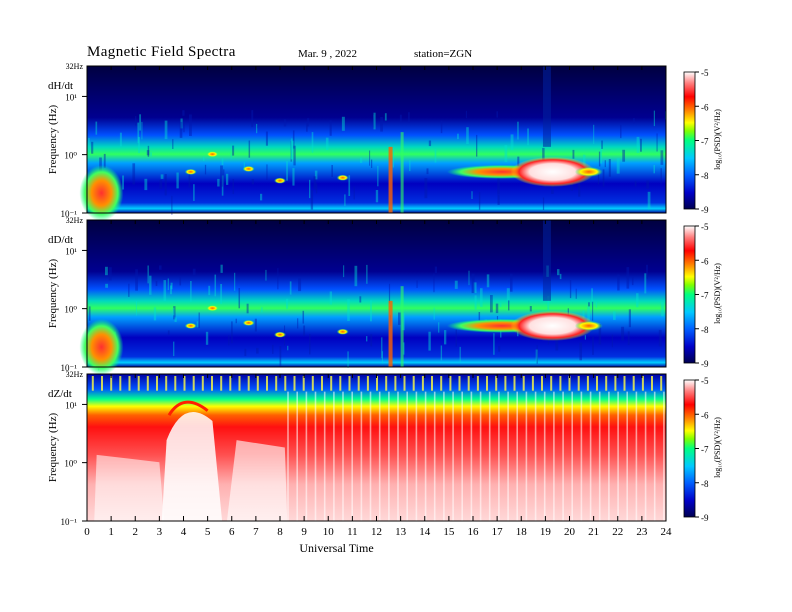  What do you see at coordinates (642, 532) in the screenshot?
I see `x-tick-label: 23` at bounding box center [642, 532].